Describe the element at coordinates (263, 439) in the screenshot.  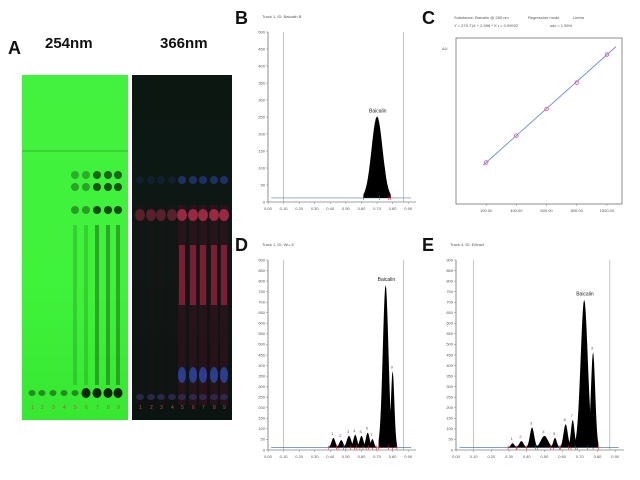
I see `y-tick-label: 50` at that location.